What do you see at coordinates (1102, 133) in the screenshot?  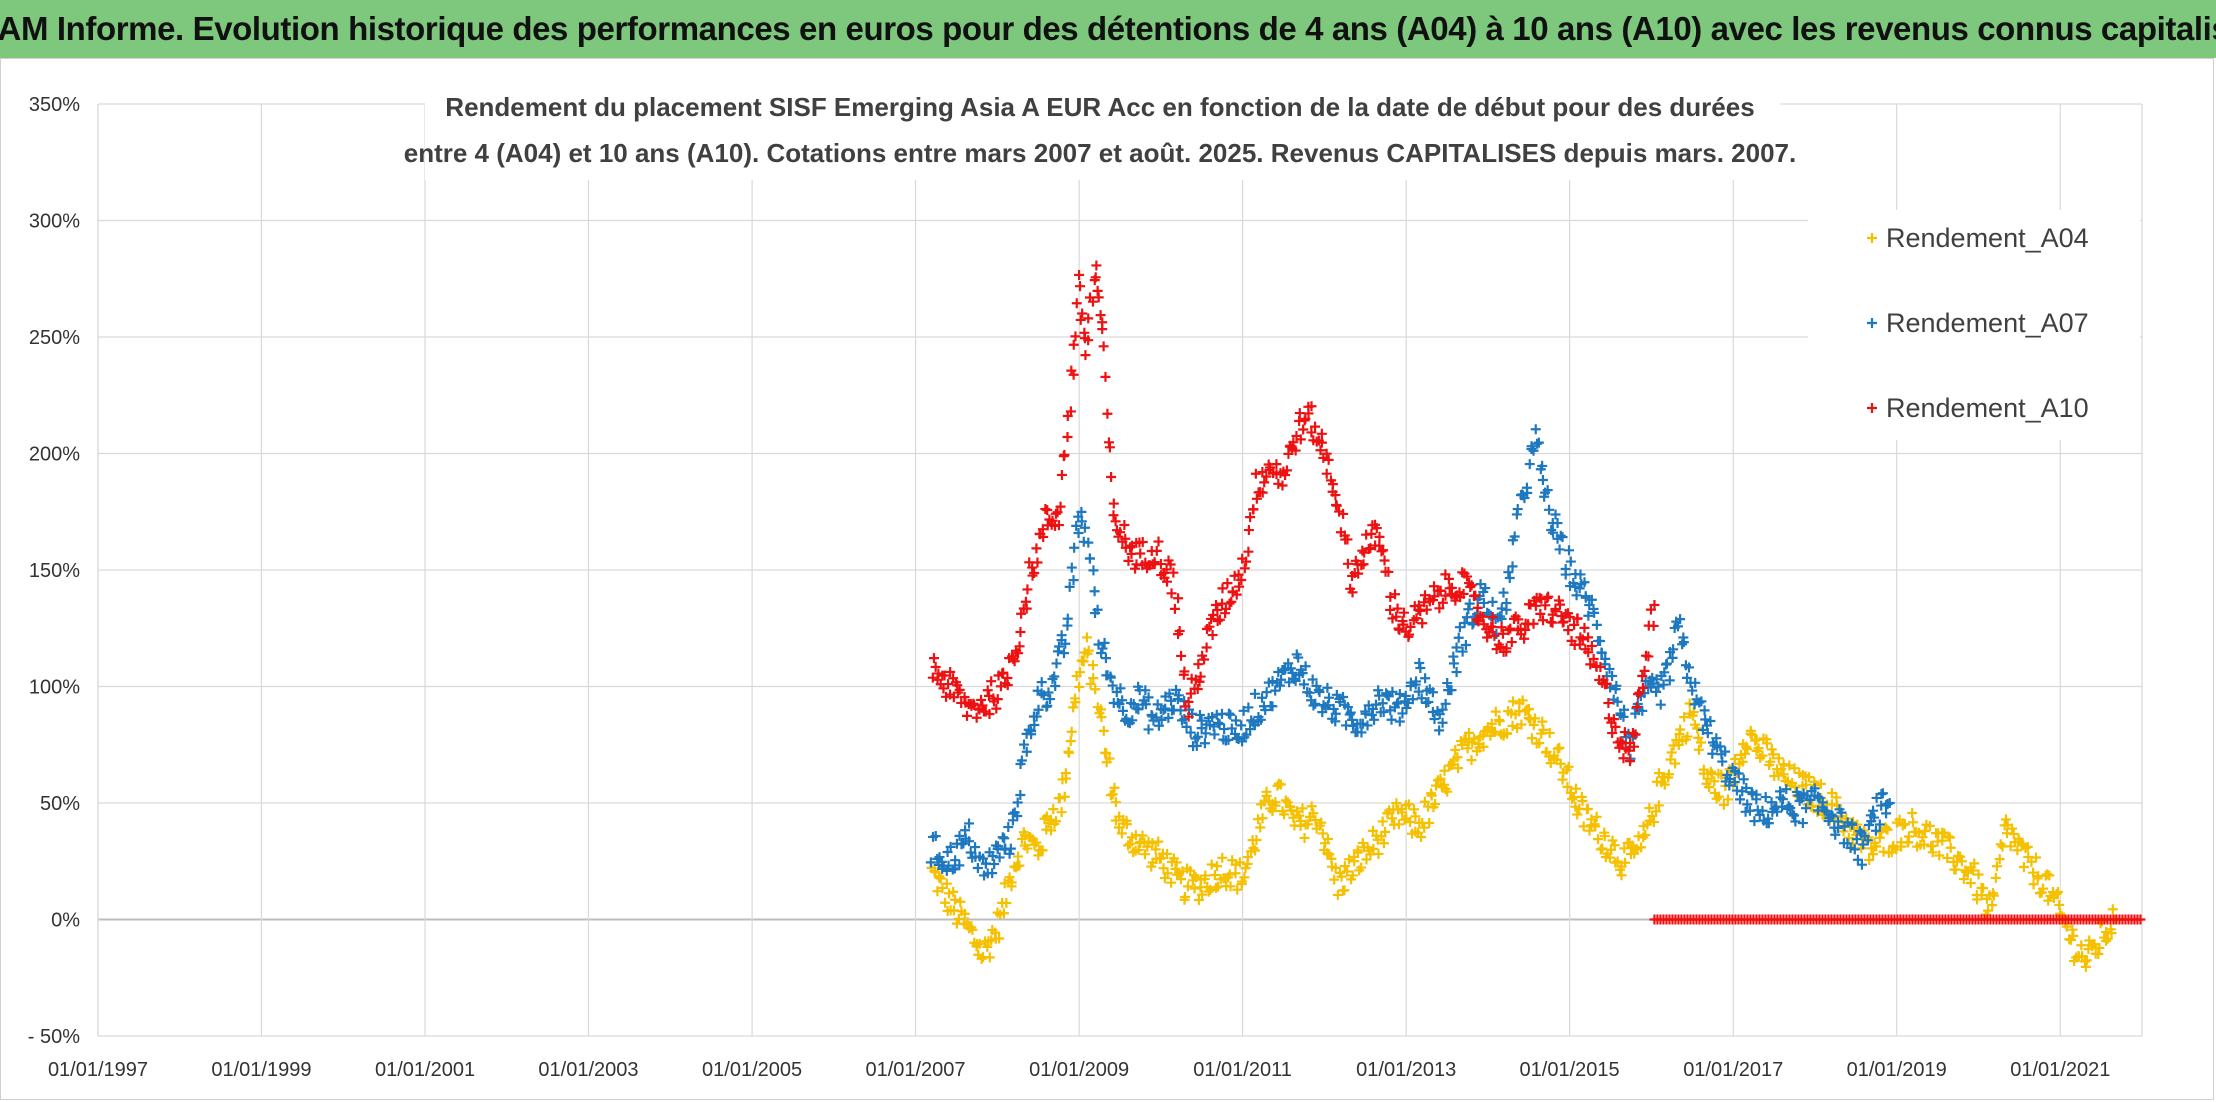 I see `chart-title-backdrop` at bounding box center [1102, 133].